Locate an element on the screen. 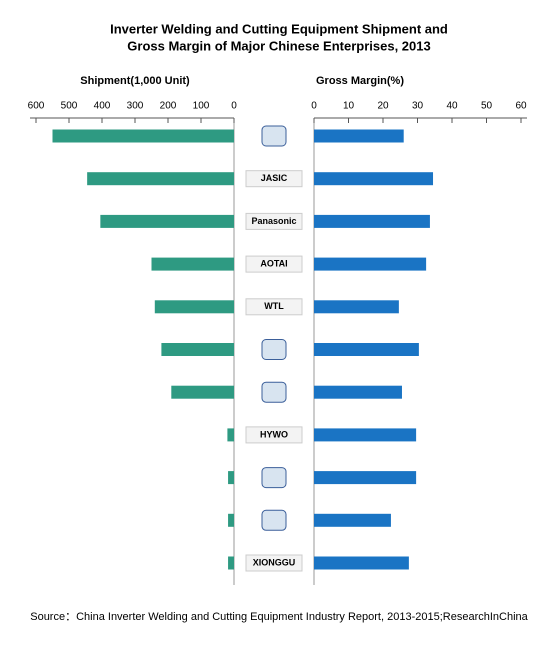 The width and height of the screenshot is (558, 646). x-tick-label: 30 is located at coordinates (418, 106).